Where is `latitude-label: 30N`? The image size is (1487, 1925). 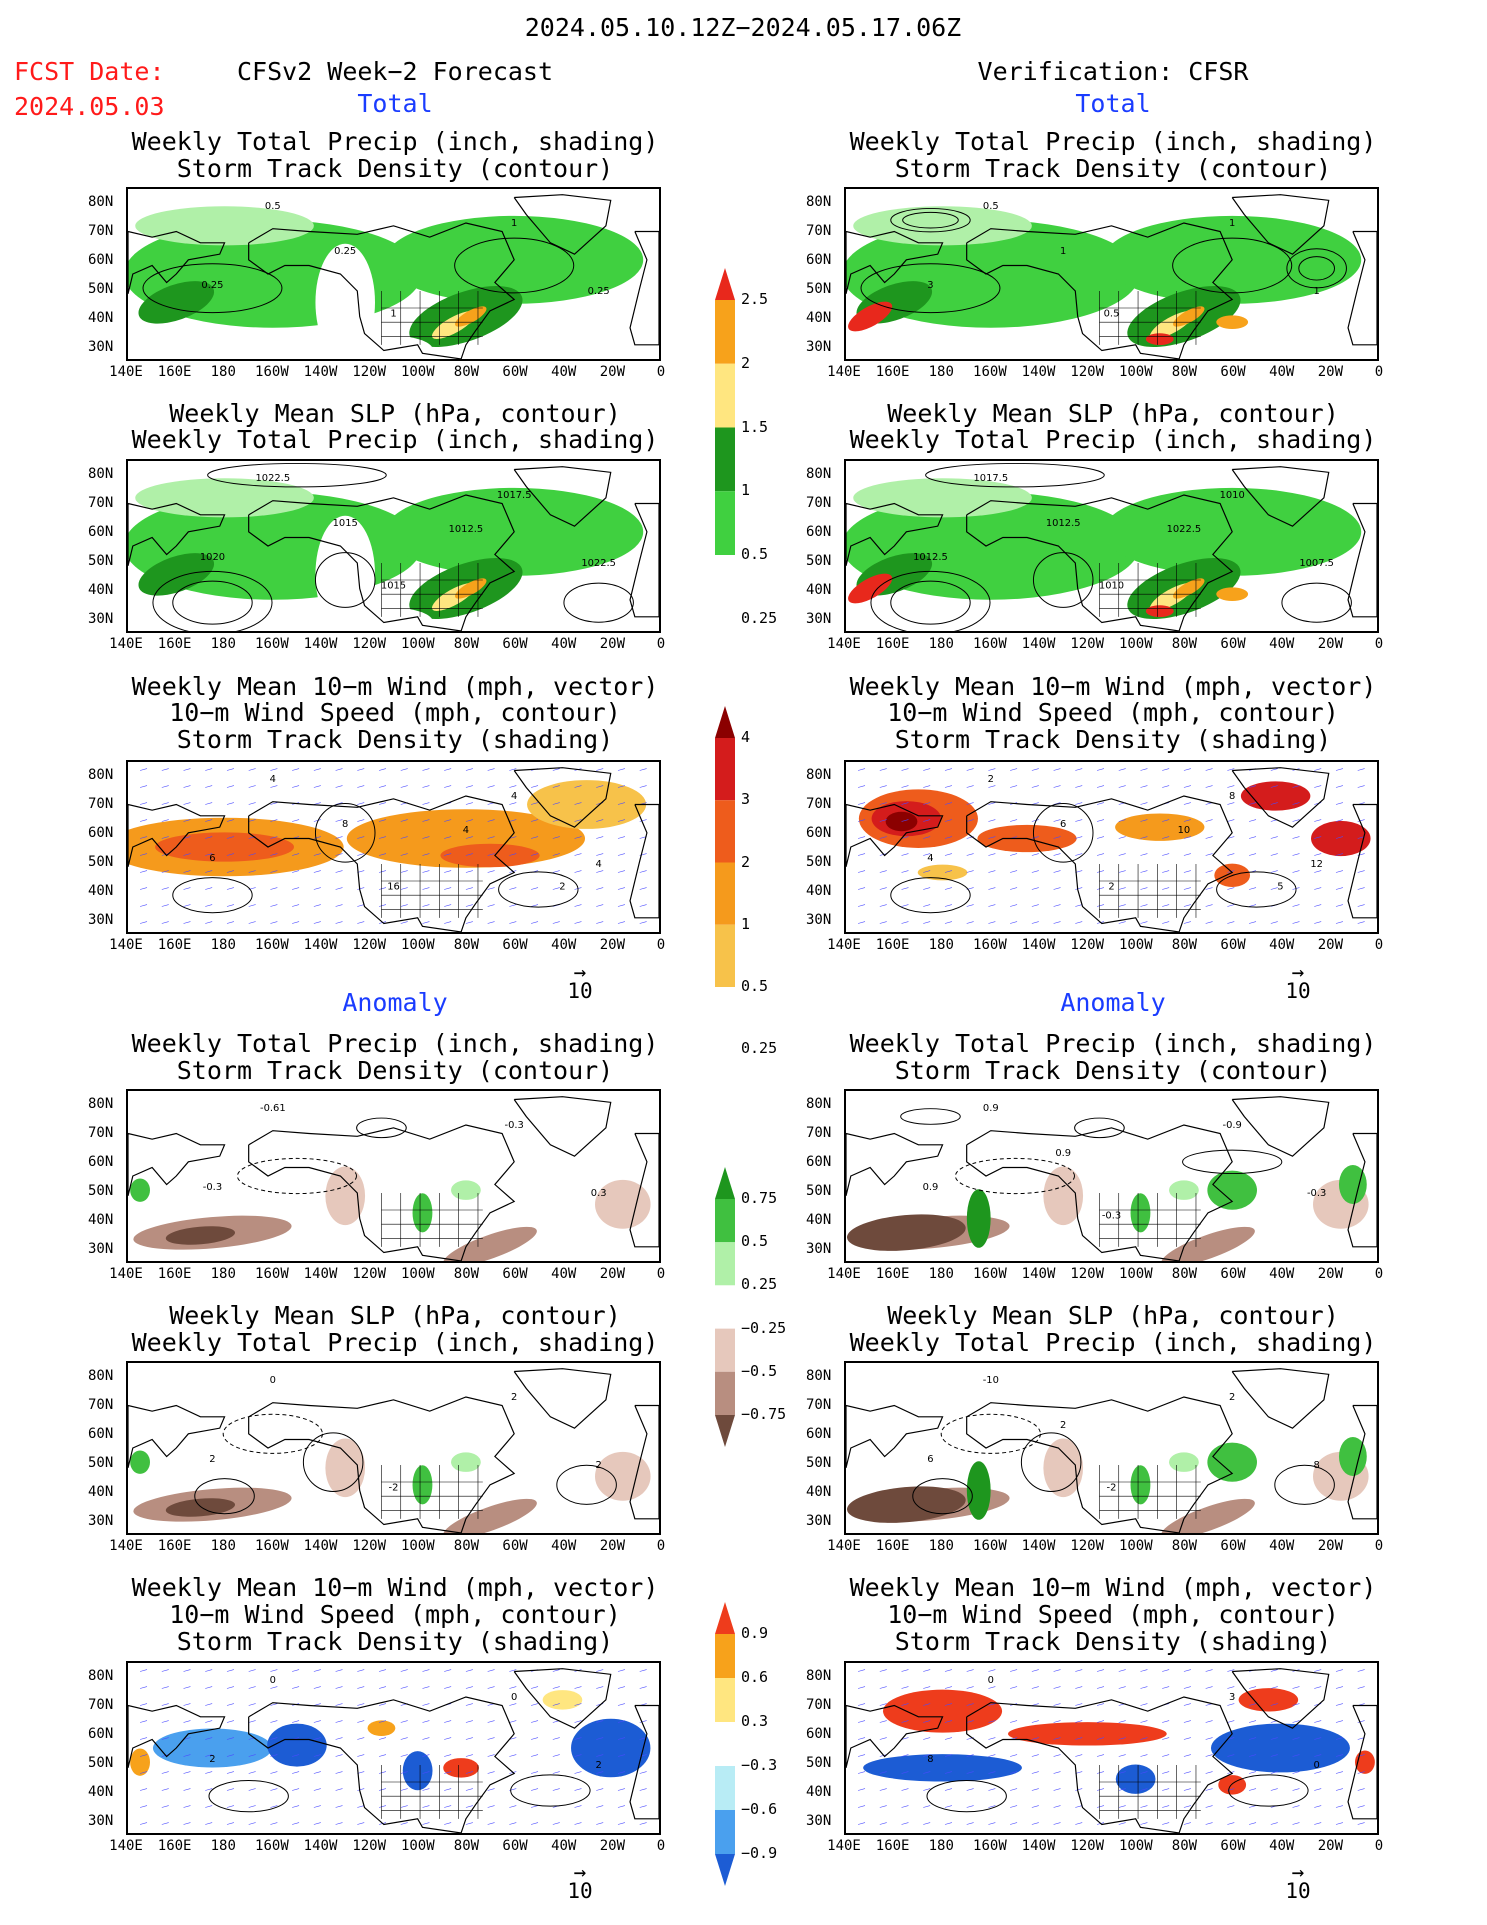
latitude-label: 30N is located at coordinates (101, 346).